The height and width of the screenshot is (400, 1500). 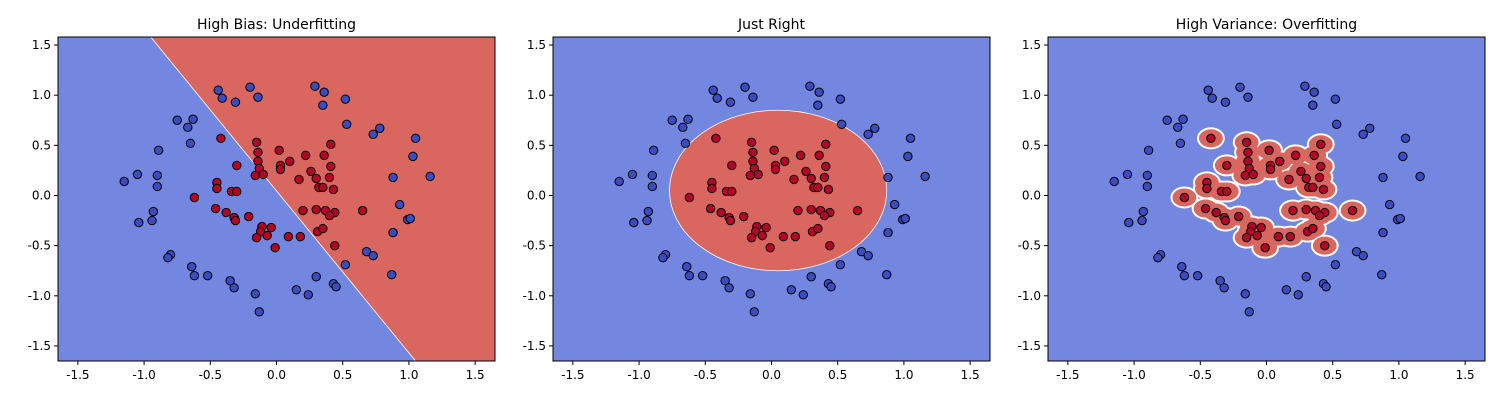 I want to click on x-tick-label: 0.0, so click(x=771, y=375).